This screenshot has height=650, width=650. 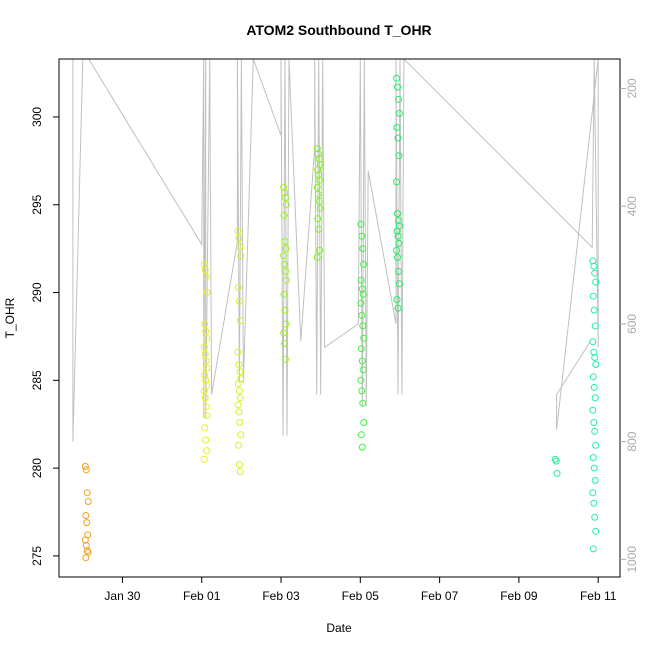 What do you see at coordinates (202, 596) in the screenshot?
I see `x-tick-label: Feb 01` at bounding box center [202, 596].